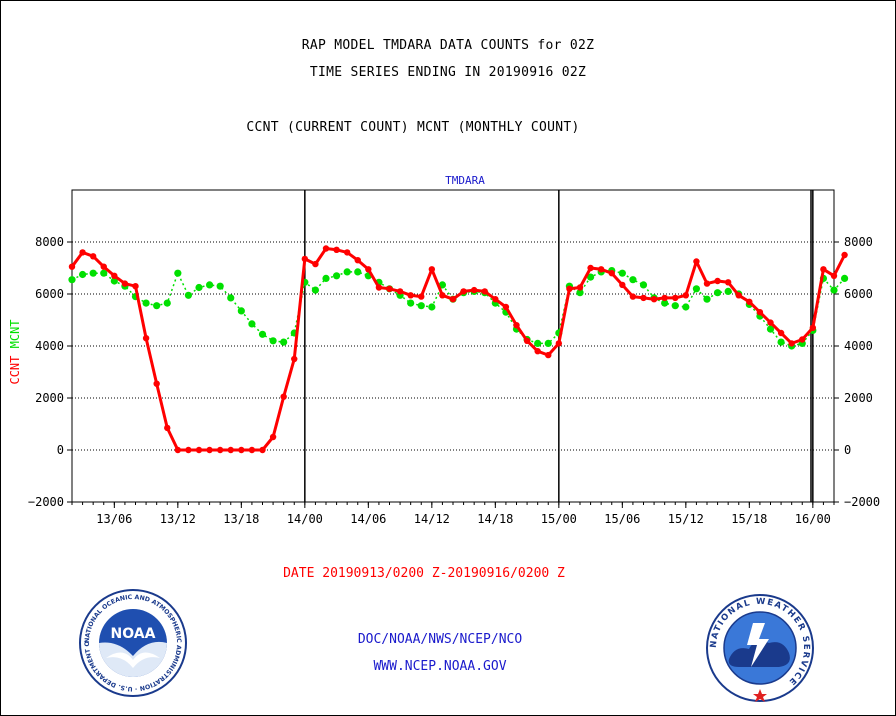 This screenshot has height=716, width=896. I want to click on x-tick-label: 14/12, so click(432, 519).